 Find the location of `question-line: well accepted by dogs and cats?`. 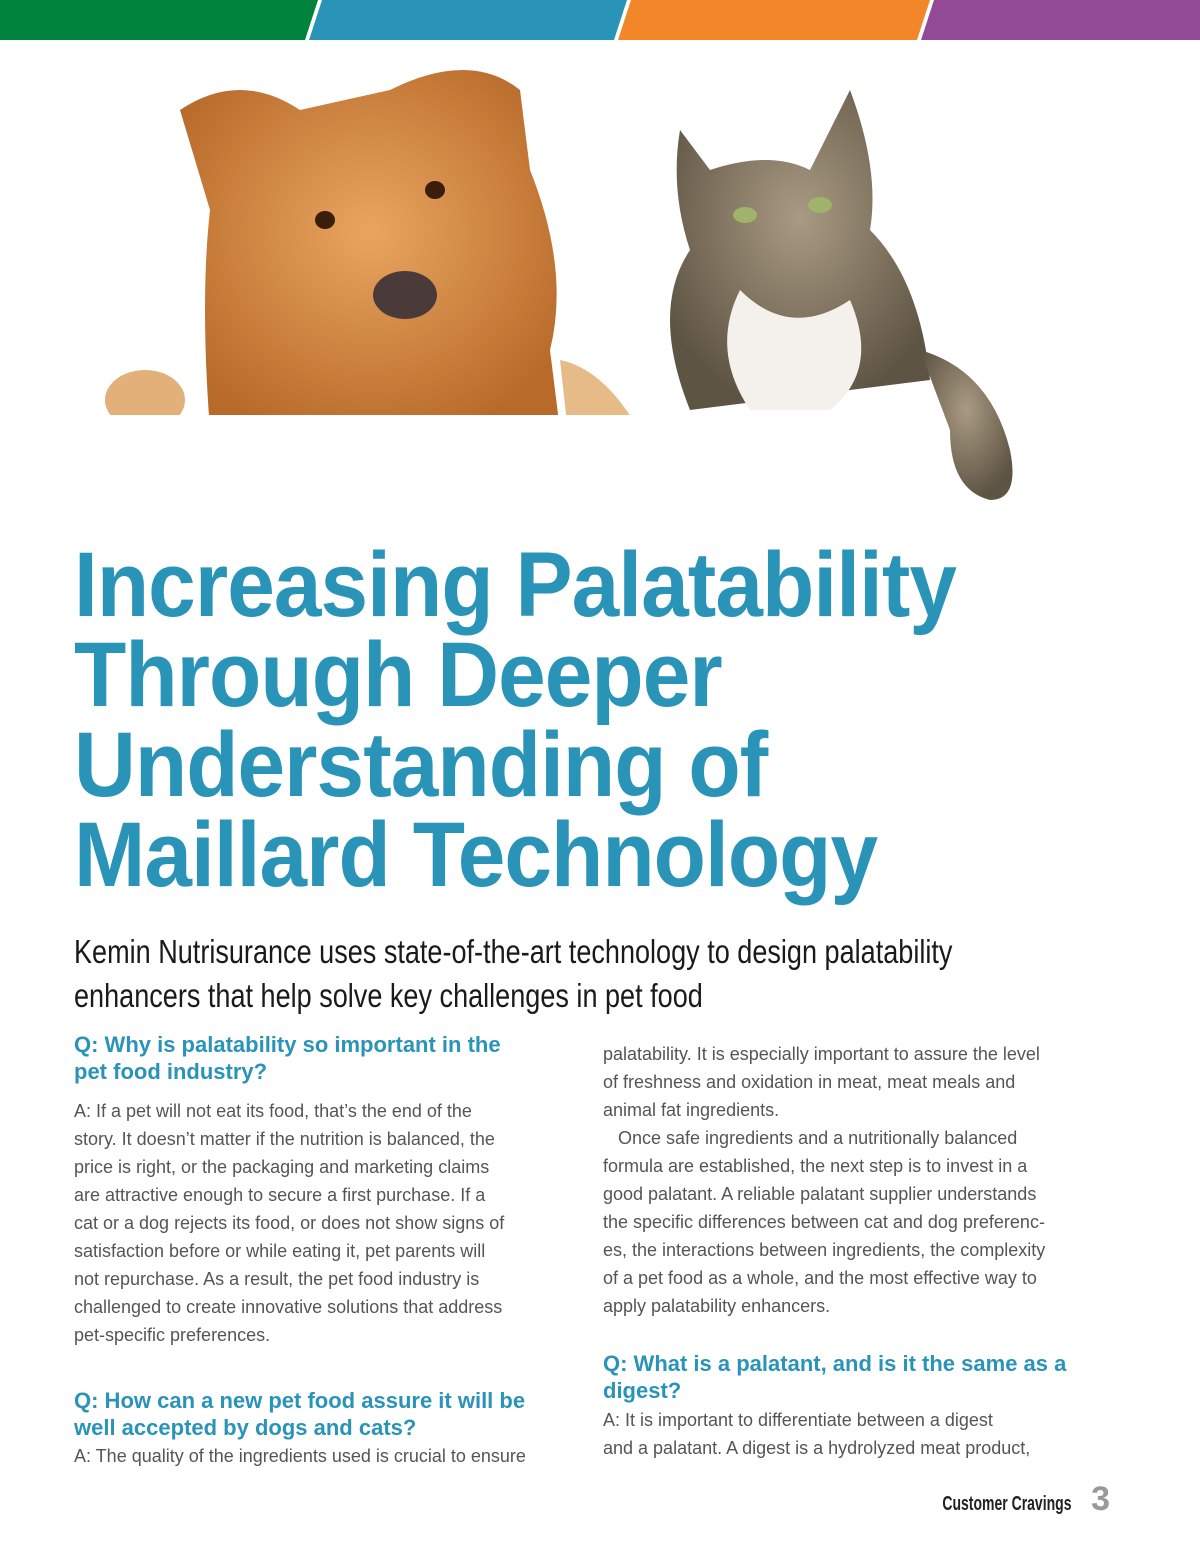

question-line: well accepted by dogs and cats? is located at coordinates (245, 1427).